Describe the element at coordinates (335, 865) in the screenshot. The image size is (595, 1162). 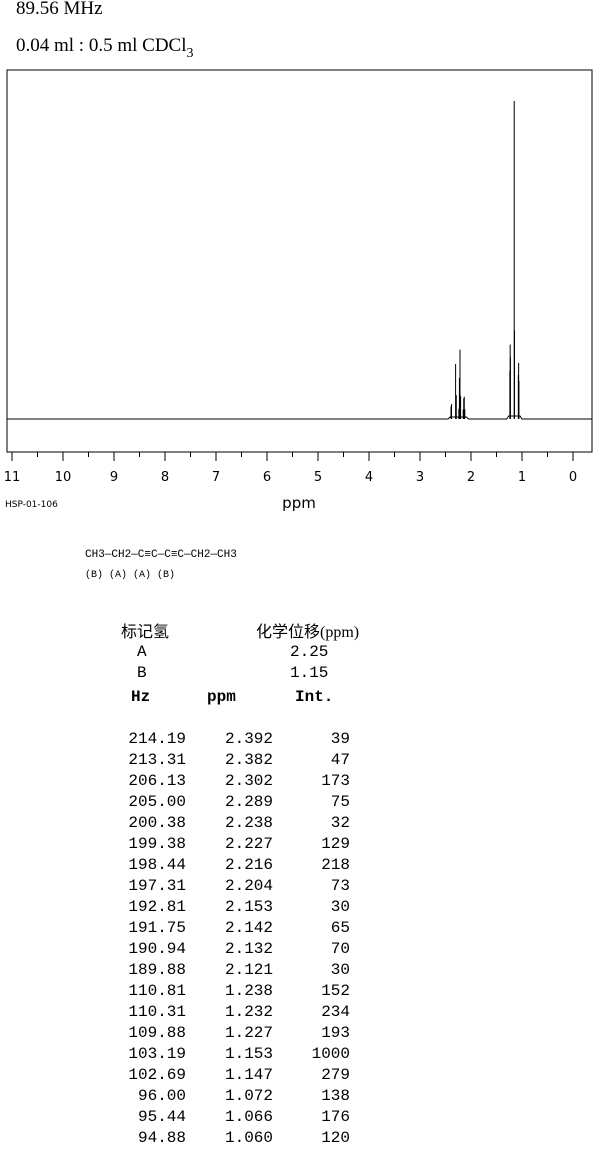
I see `peak-int-cell: 218` at that location.